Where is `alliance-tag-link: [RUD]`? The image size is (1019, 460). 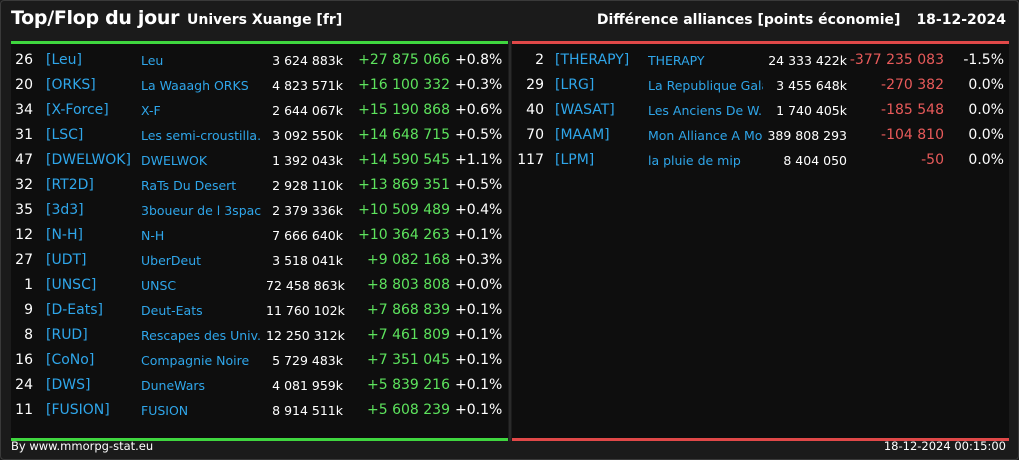 alliance-tag-link: [RUD] is located at coordinates (67, 335).